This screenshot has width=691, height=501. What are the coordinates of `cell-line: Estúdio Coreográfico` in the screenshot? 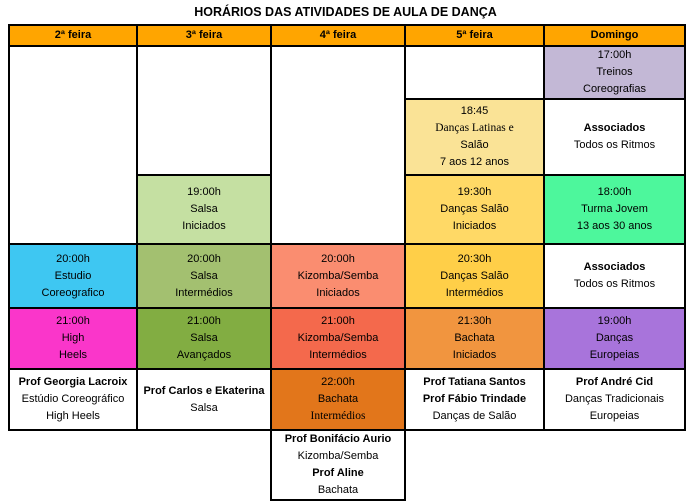 It's located at (73, 399).